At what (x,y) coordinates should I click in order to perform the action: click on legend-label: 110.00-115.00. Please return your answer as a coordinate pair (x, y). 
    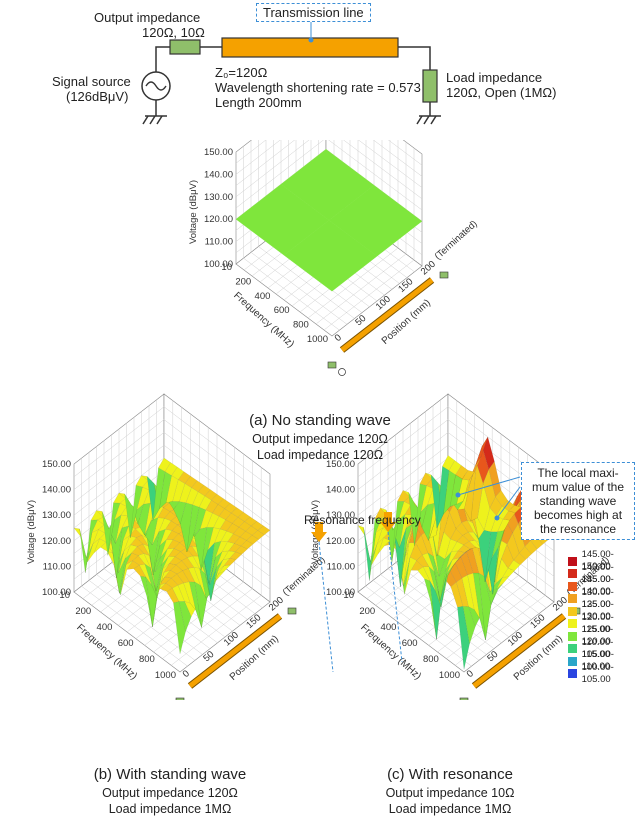
    Looking at the image, I should click on (597, 648).